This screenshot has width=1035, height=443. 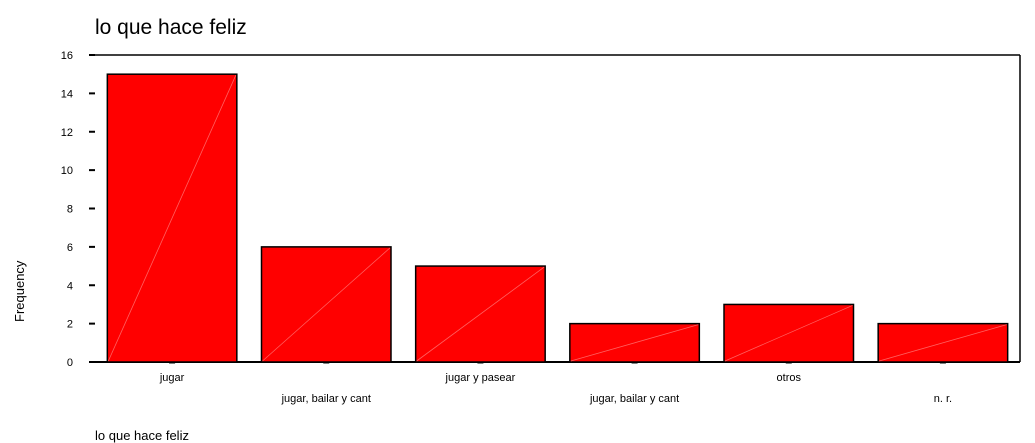 What do you see at coordinates (67, 56) in the screenshot?
I see `y-tick-label-8: 16` at bounding box center [67, 56].